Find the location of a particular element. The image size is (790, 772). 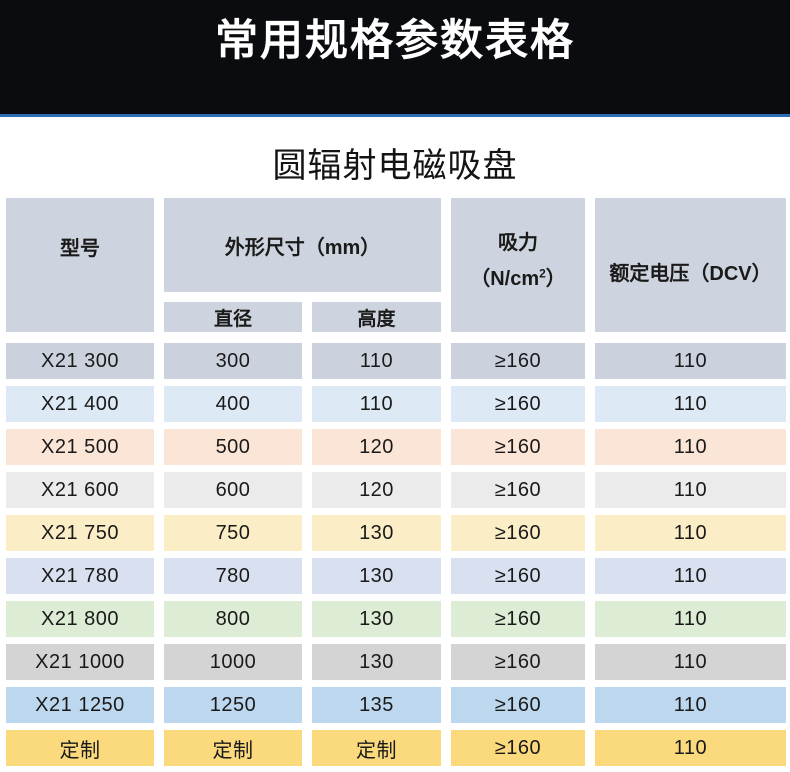

suction-unit-pre: （N/cm is located at coordinates (505, 278).